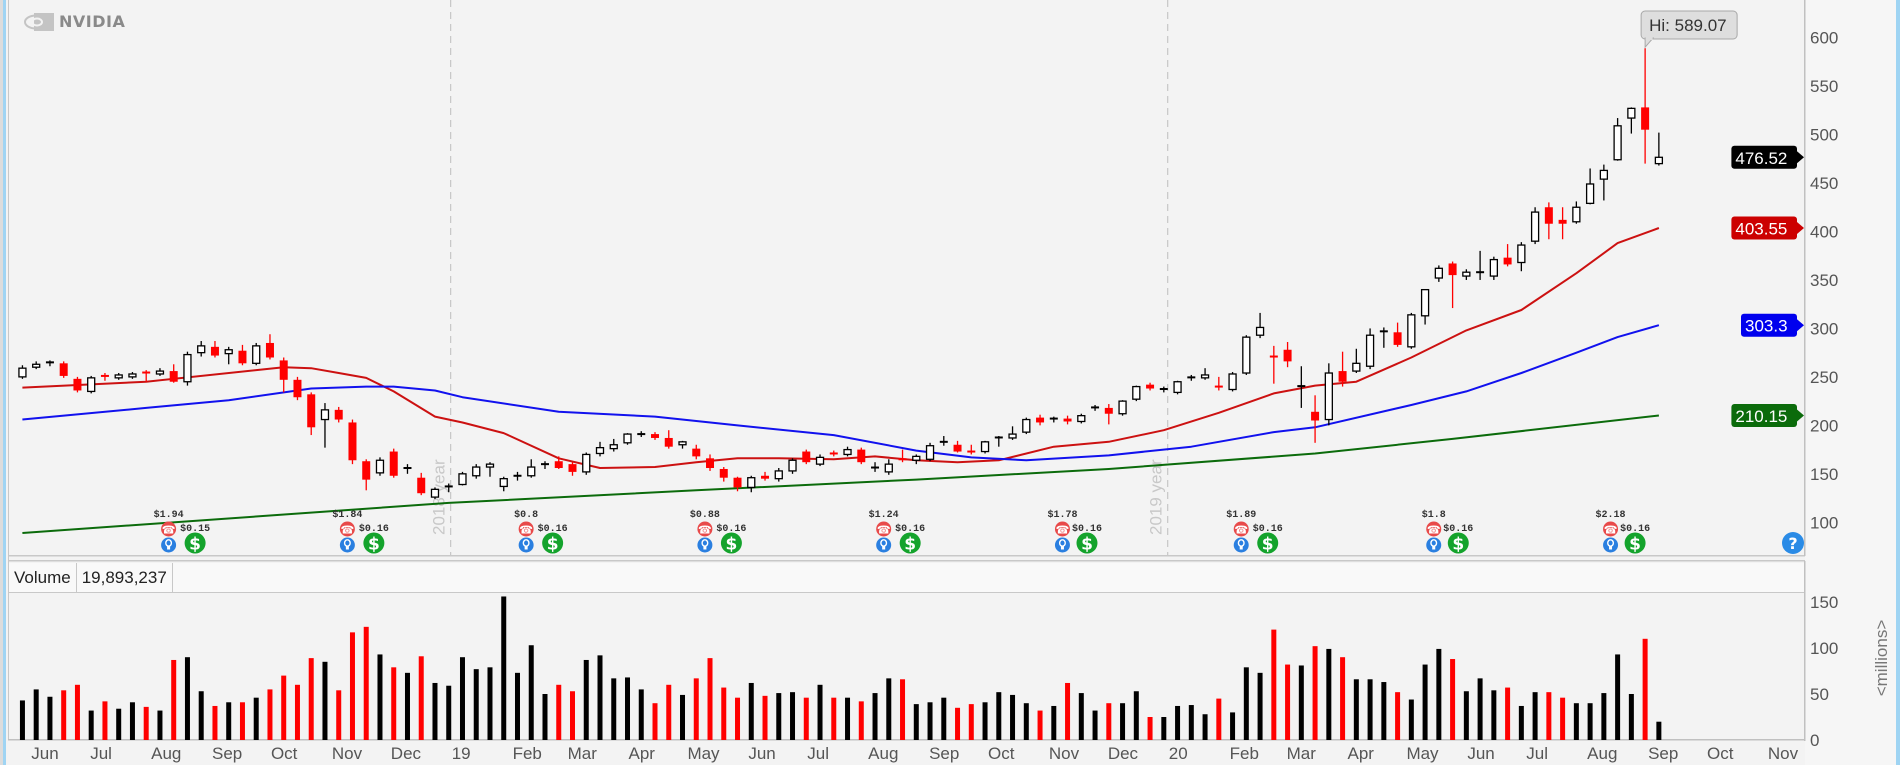  What do you see at coordinates (1814, 740) in the screenshot?
I see `volume-tick-label: 0` at bounding box center [1814, 740].